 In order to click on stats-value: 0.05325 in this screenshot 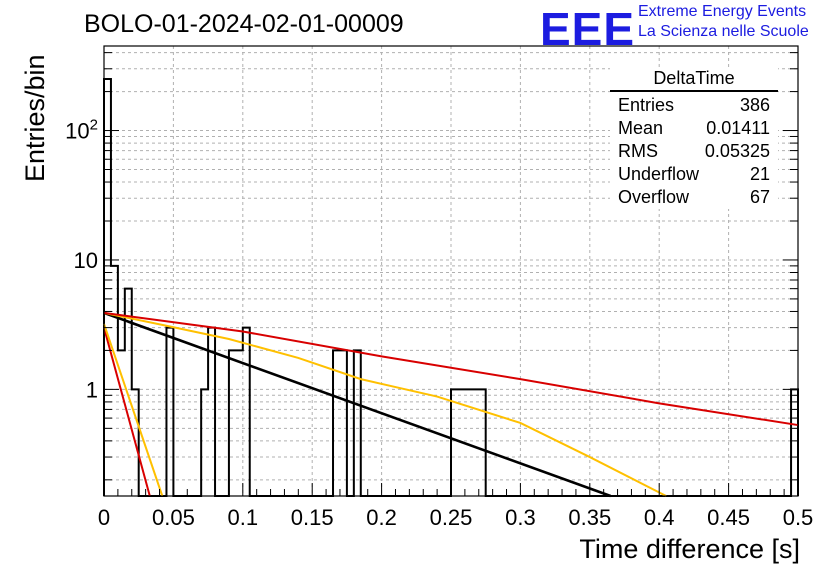, I will do `click(737, 151)`.